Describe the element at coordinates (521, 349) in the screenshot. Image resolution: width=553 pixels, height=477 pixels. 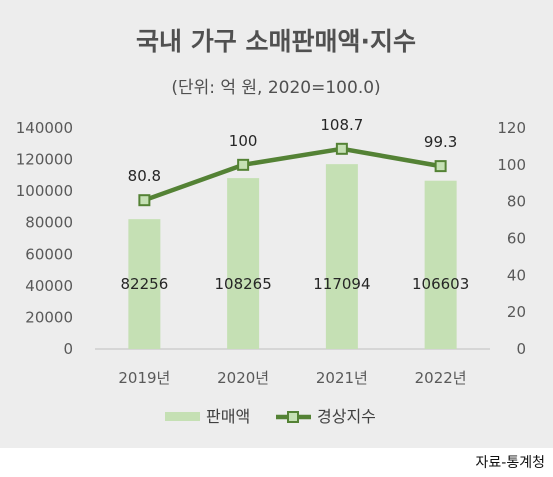
I see `right-axis-tick: 0` at that location.